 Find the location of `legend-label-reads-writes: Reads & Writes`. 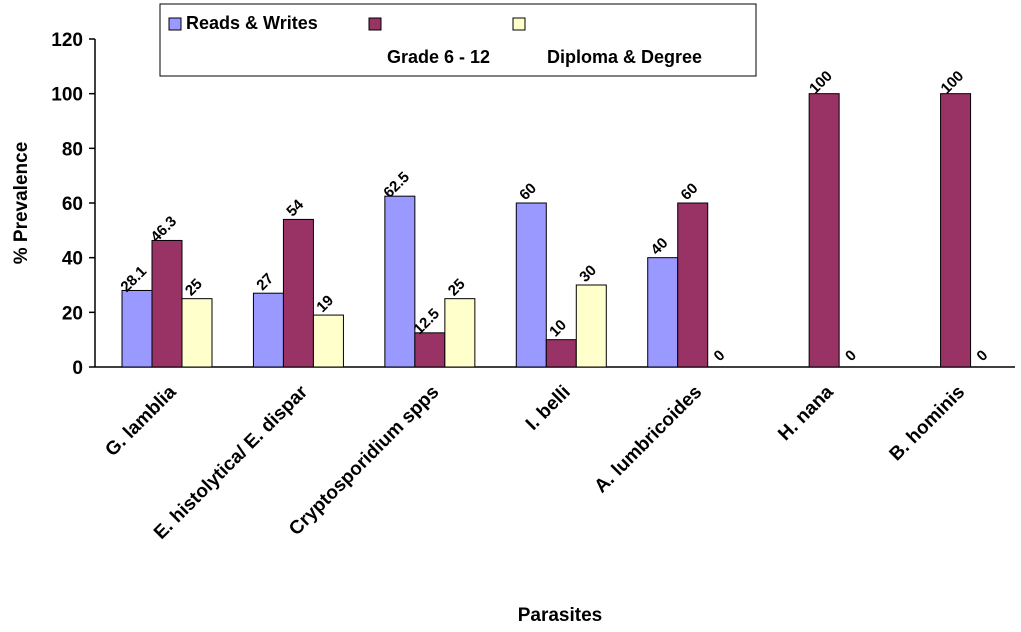

legend-label-reads-writes: Reads & Writes is located at coordinates (252, 23).